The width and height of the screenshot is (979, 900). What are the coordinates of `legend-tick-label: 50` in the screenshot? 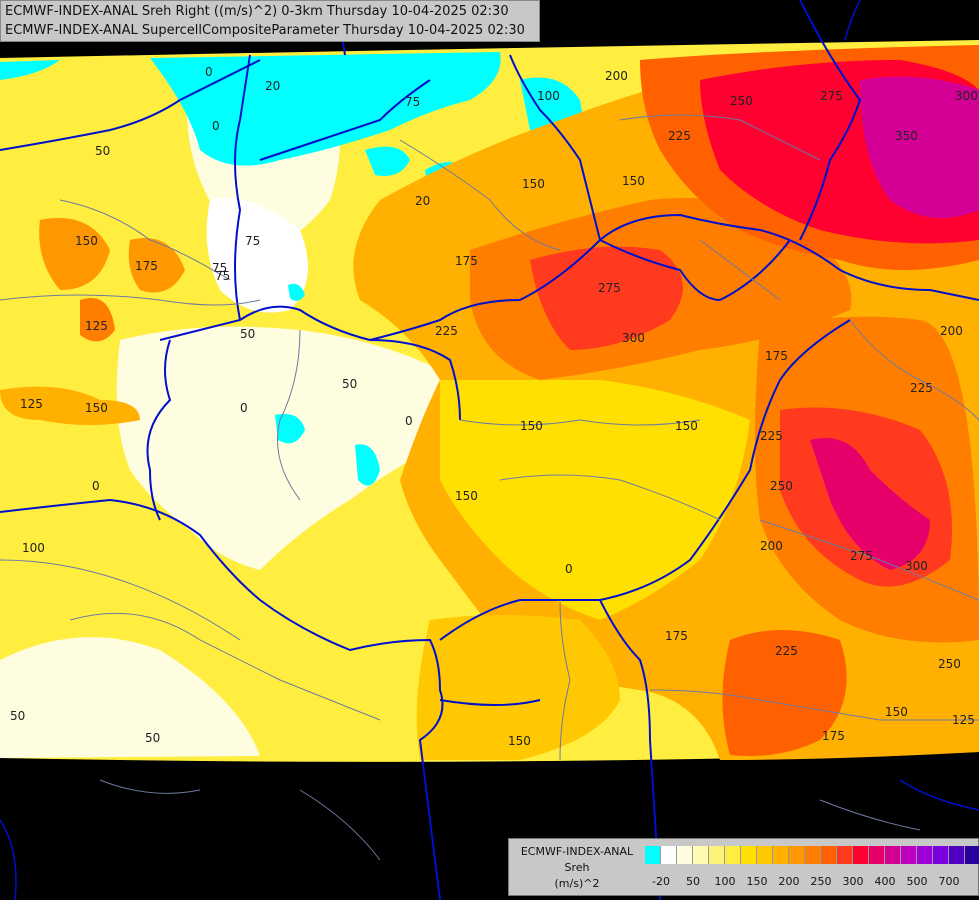 It's located at (693, 881).